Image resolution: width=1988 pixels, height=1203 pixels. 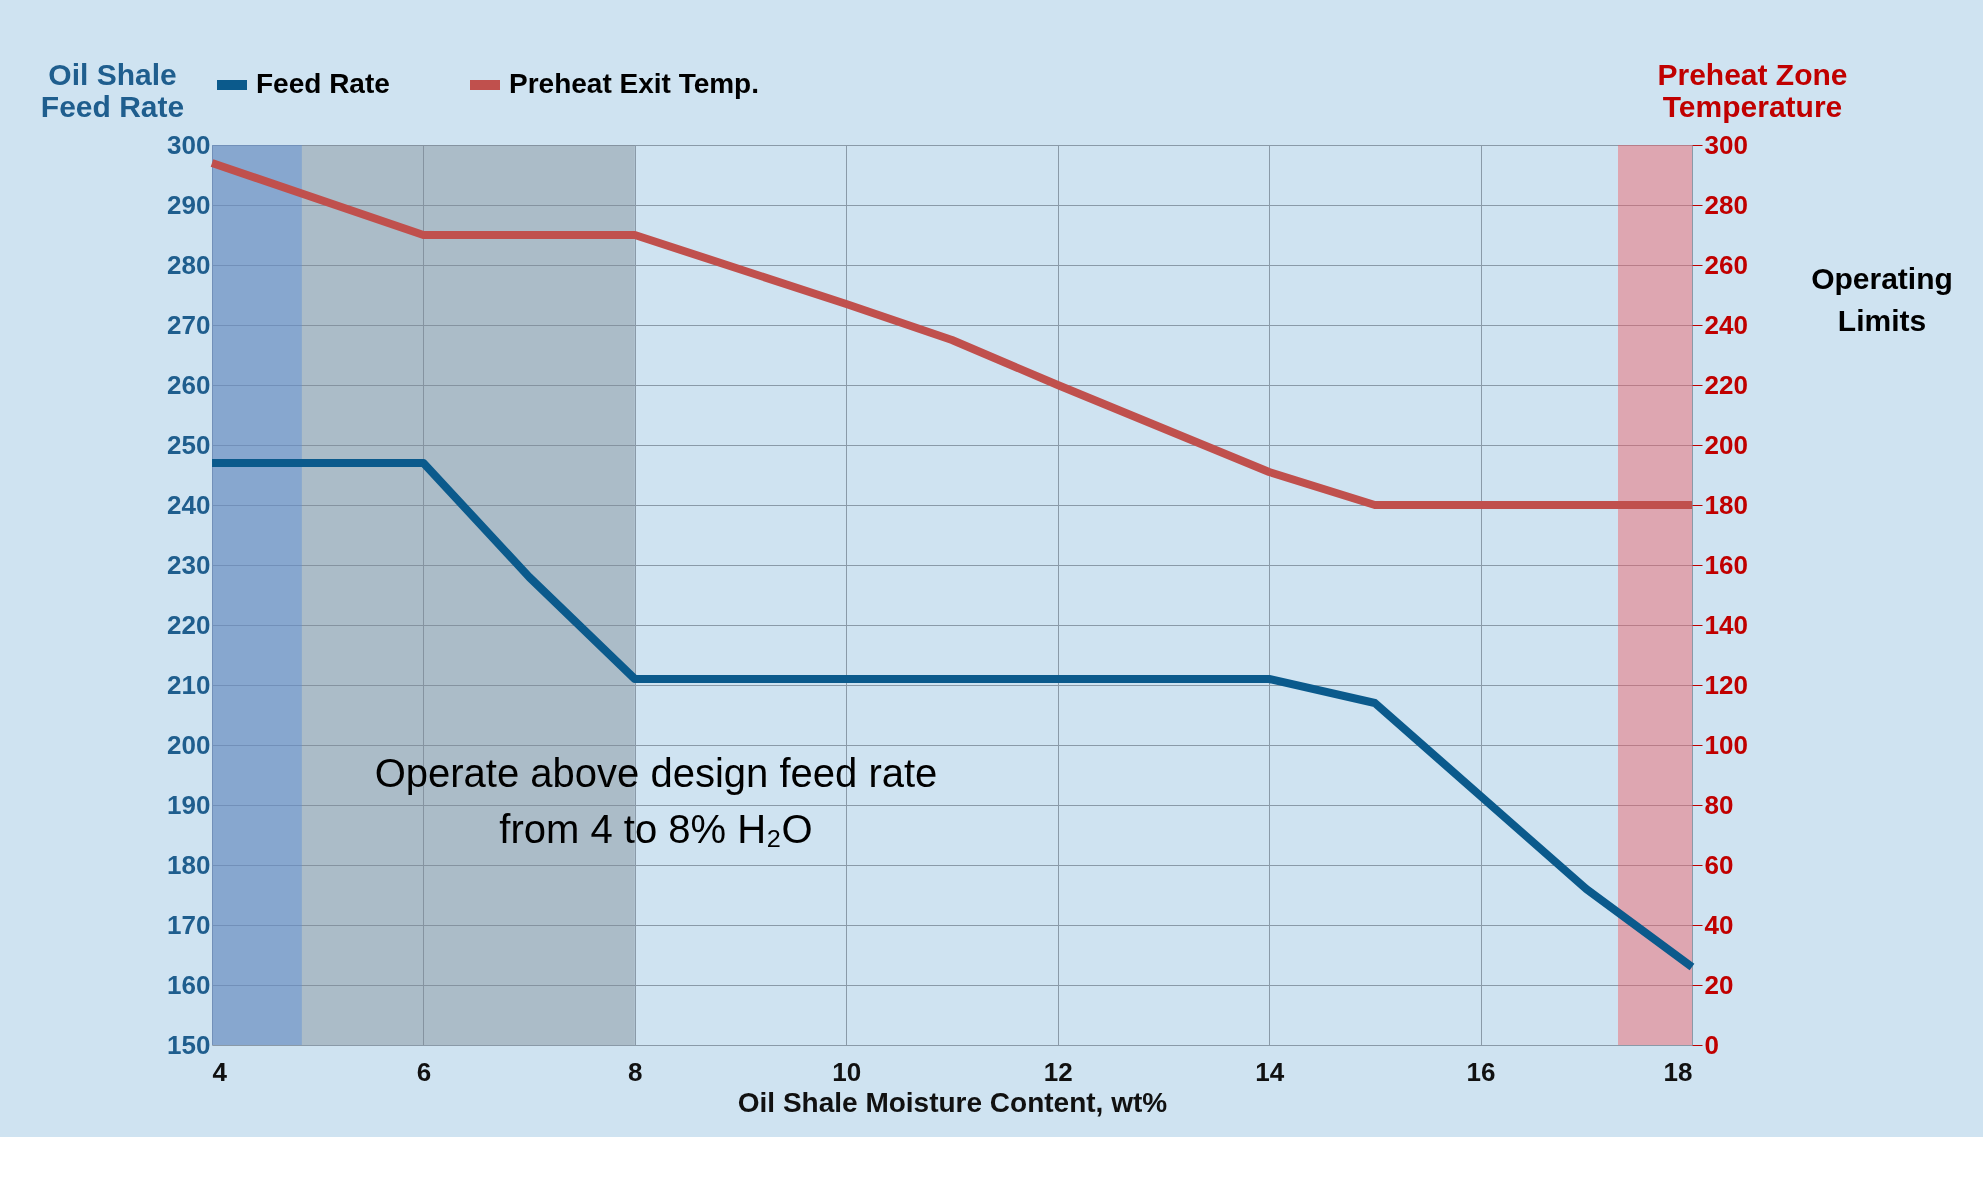 I want to click on x-tick-label: 16, so click(x=1481, y=1071).